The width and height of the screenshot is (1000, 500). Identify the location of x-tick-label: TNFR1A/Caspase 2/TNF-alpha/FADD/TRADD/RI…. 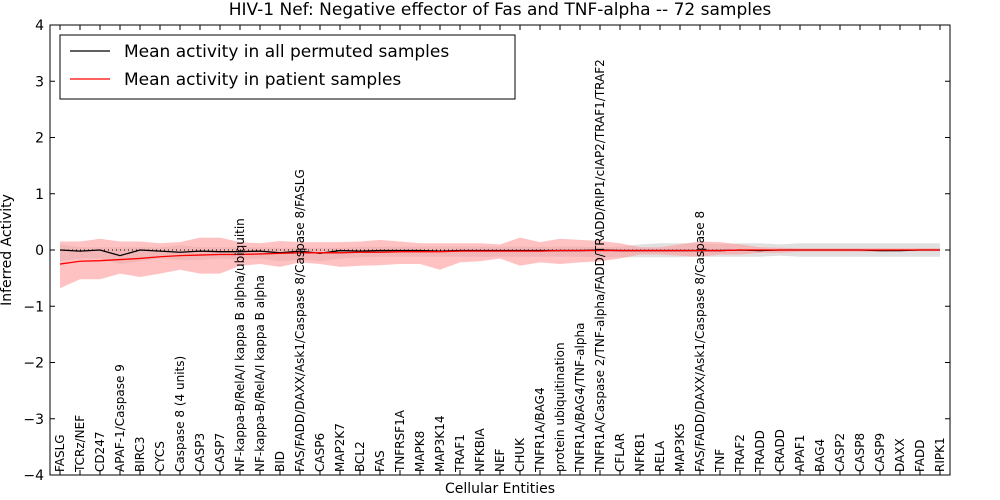
(600, 266).